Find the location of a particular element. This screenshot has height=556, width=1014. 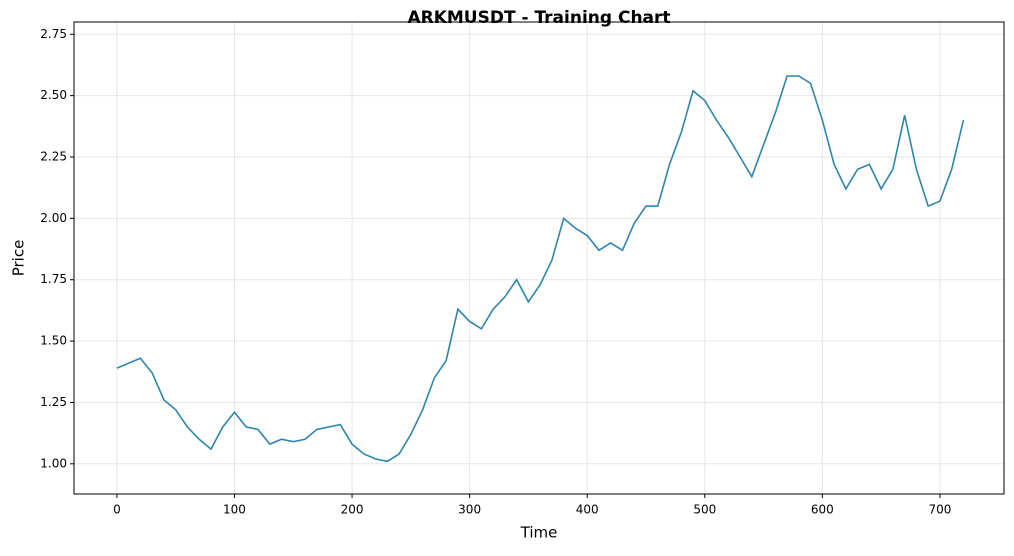

y-tick-label: 1.25 is located at coordinates (53, 402).